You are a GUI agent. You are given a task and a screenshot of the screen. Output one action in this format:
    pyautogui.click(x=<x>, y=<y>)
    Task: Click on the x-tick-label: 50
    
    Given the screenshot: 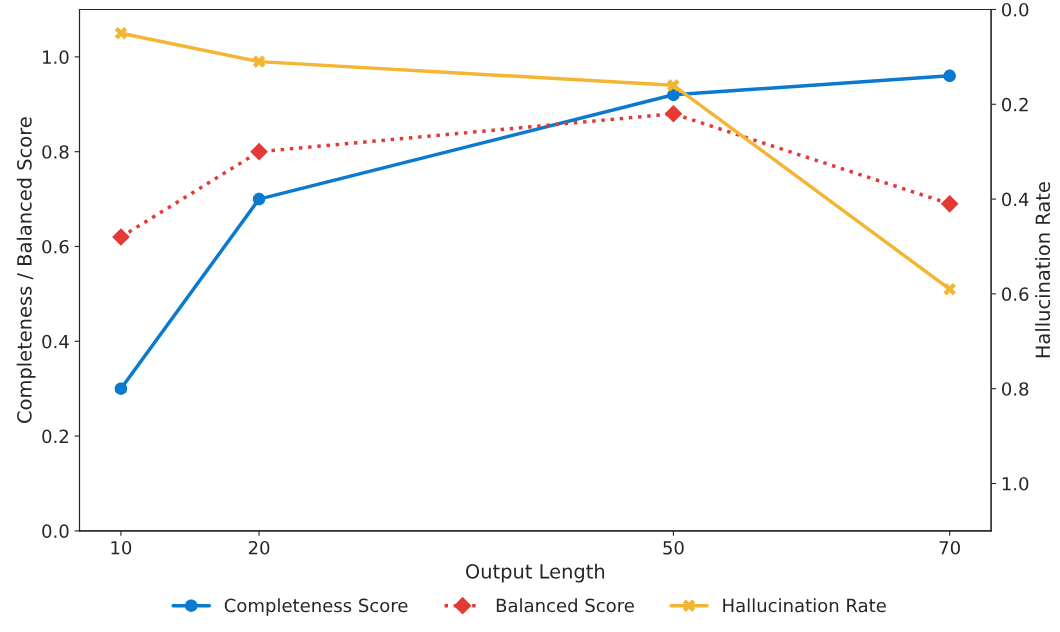 What is the action you would take?
    pyautogui.click(x=673, y=547)
    